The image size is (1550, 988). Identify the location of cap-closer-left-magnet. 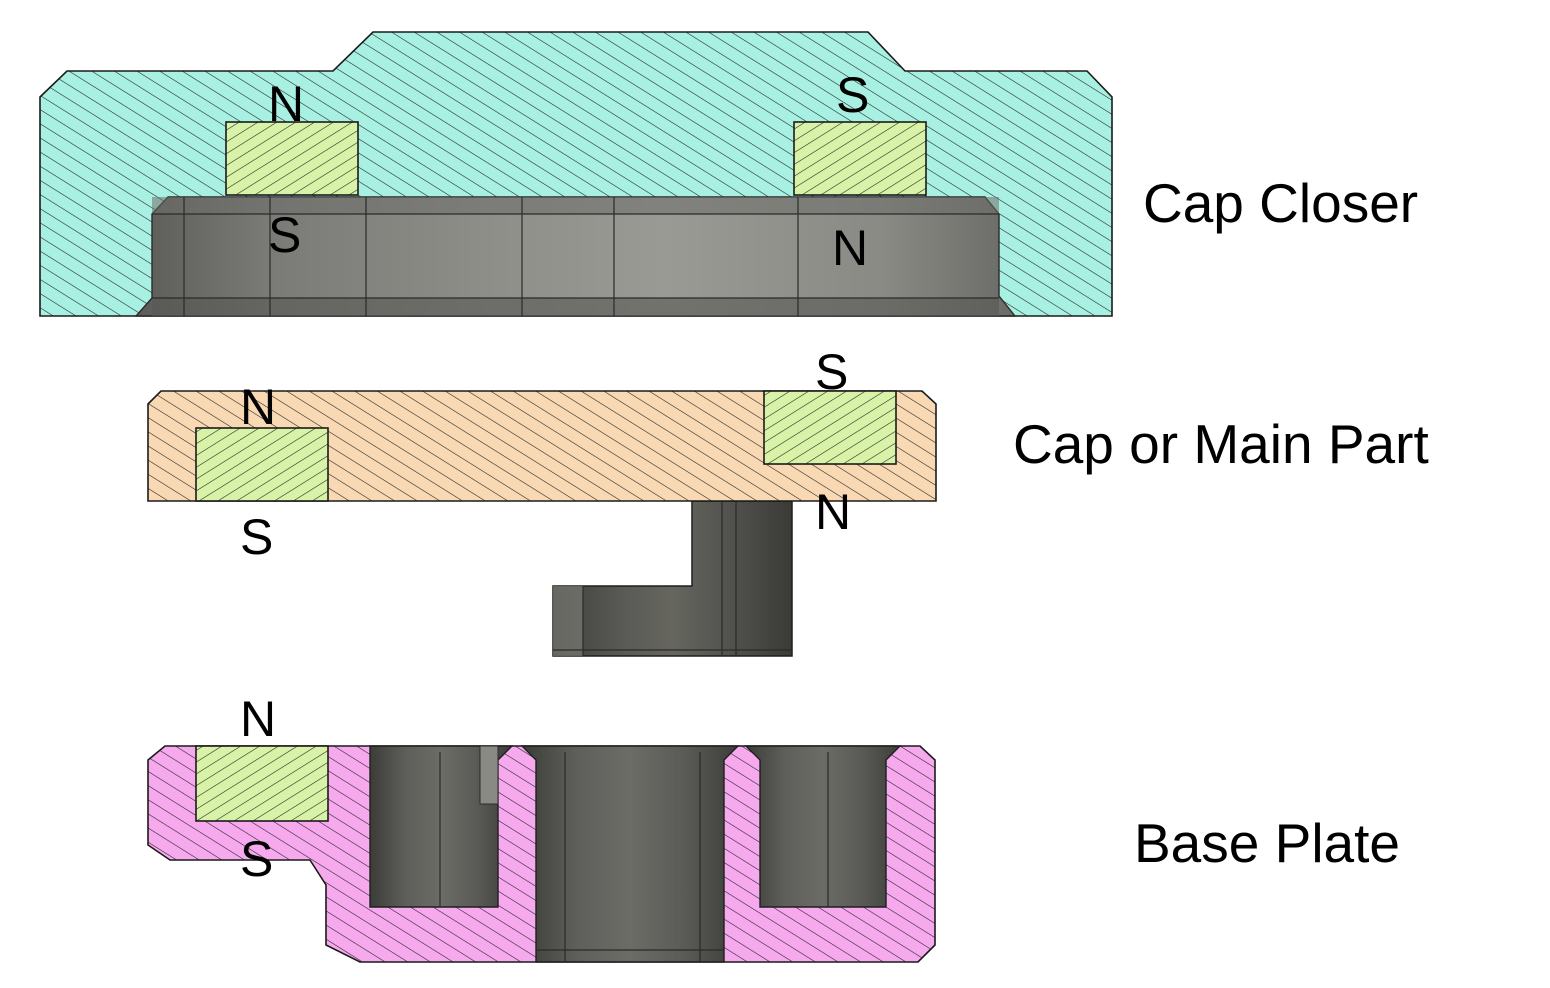
(292, 158).